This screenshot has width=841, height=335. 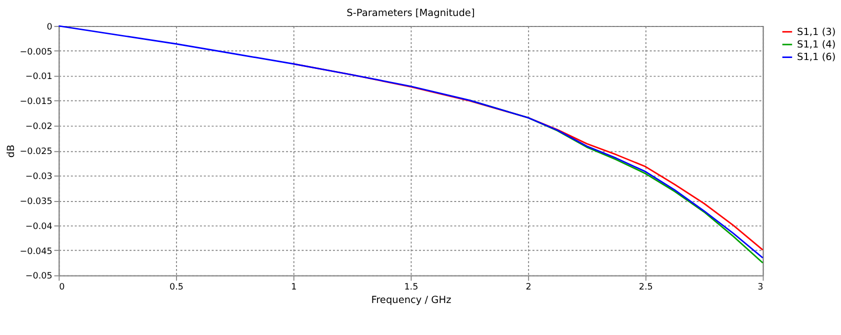 What do you see at coordinates (645, 287) in the screenshot?
I see `x-tick-label: 2.5` at bounding box center [645, 287].